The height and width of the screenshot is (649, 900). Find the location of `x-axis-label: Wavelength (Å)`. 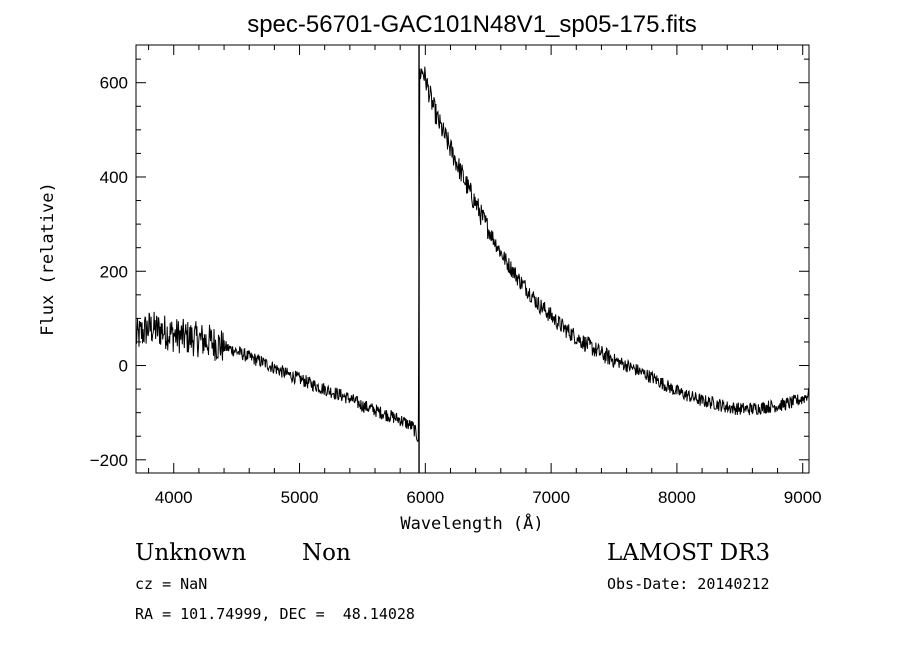

x-axis-label: Wavelength (Å) is located at coordinates (471, 523).